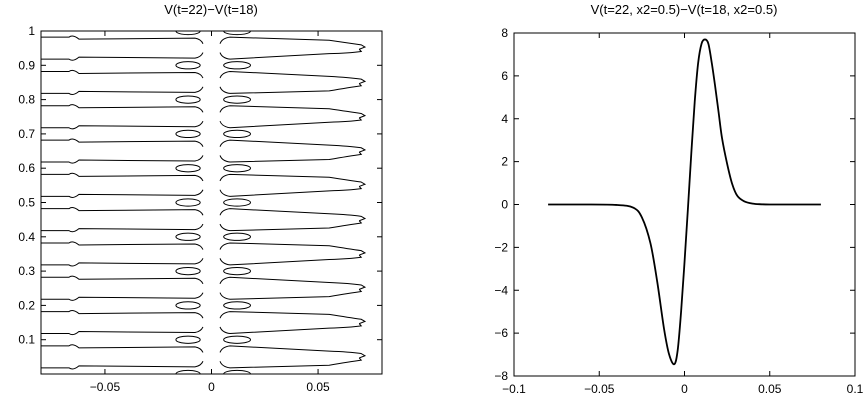  What do you see at coordinates (26, 65) in the screenshot?
I see `y-tick-label: 0.9` at bounding box center [26, 65].